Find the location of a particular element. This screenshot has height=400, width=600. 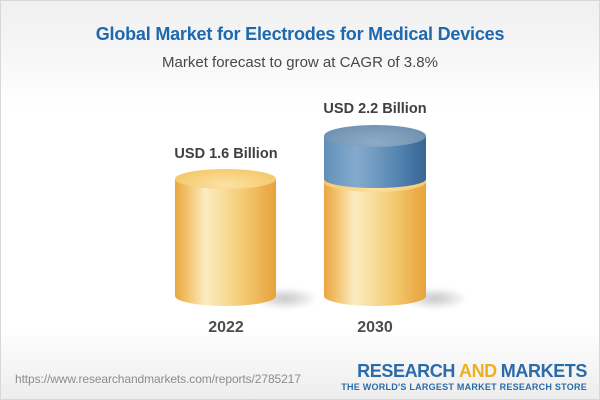

logo-word-markets: MARKETS is located at coordinates (544, 371).